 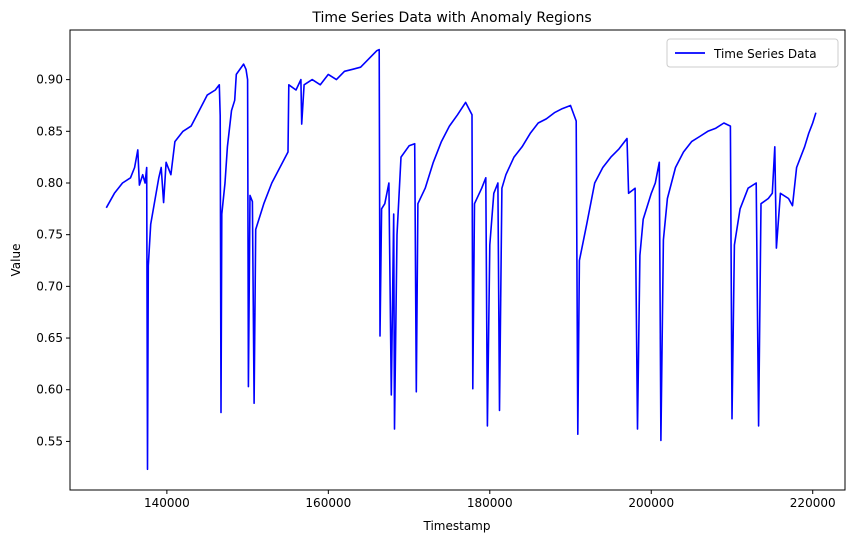 What do you see at coordinates (49, 80) in the screenshot?
I see `y-tick-label: 0.90` at bounding box center [49, 80].